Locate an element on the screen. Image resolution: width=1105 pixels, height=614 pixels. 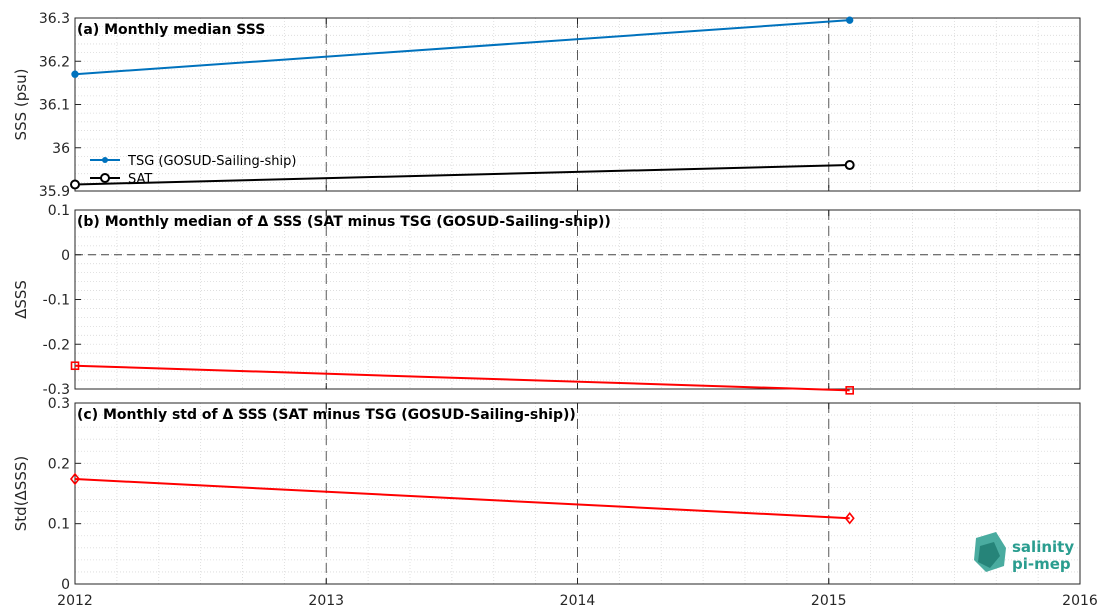
y-axis-label: Std(ΔSSS) is located at coordinates (21, 493).